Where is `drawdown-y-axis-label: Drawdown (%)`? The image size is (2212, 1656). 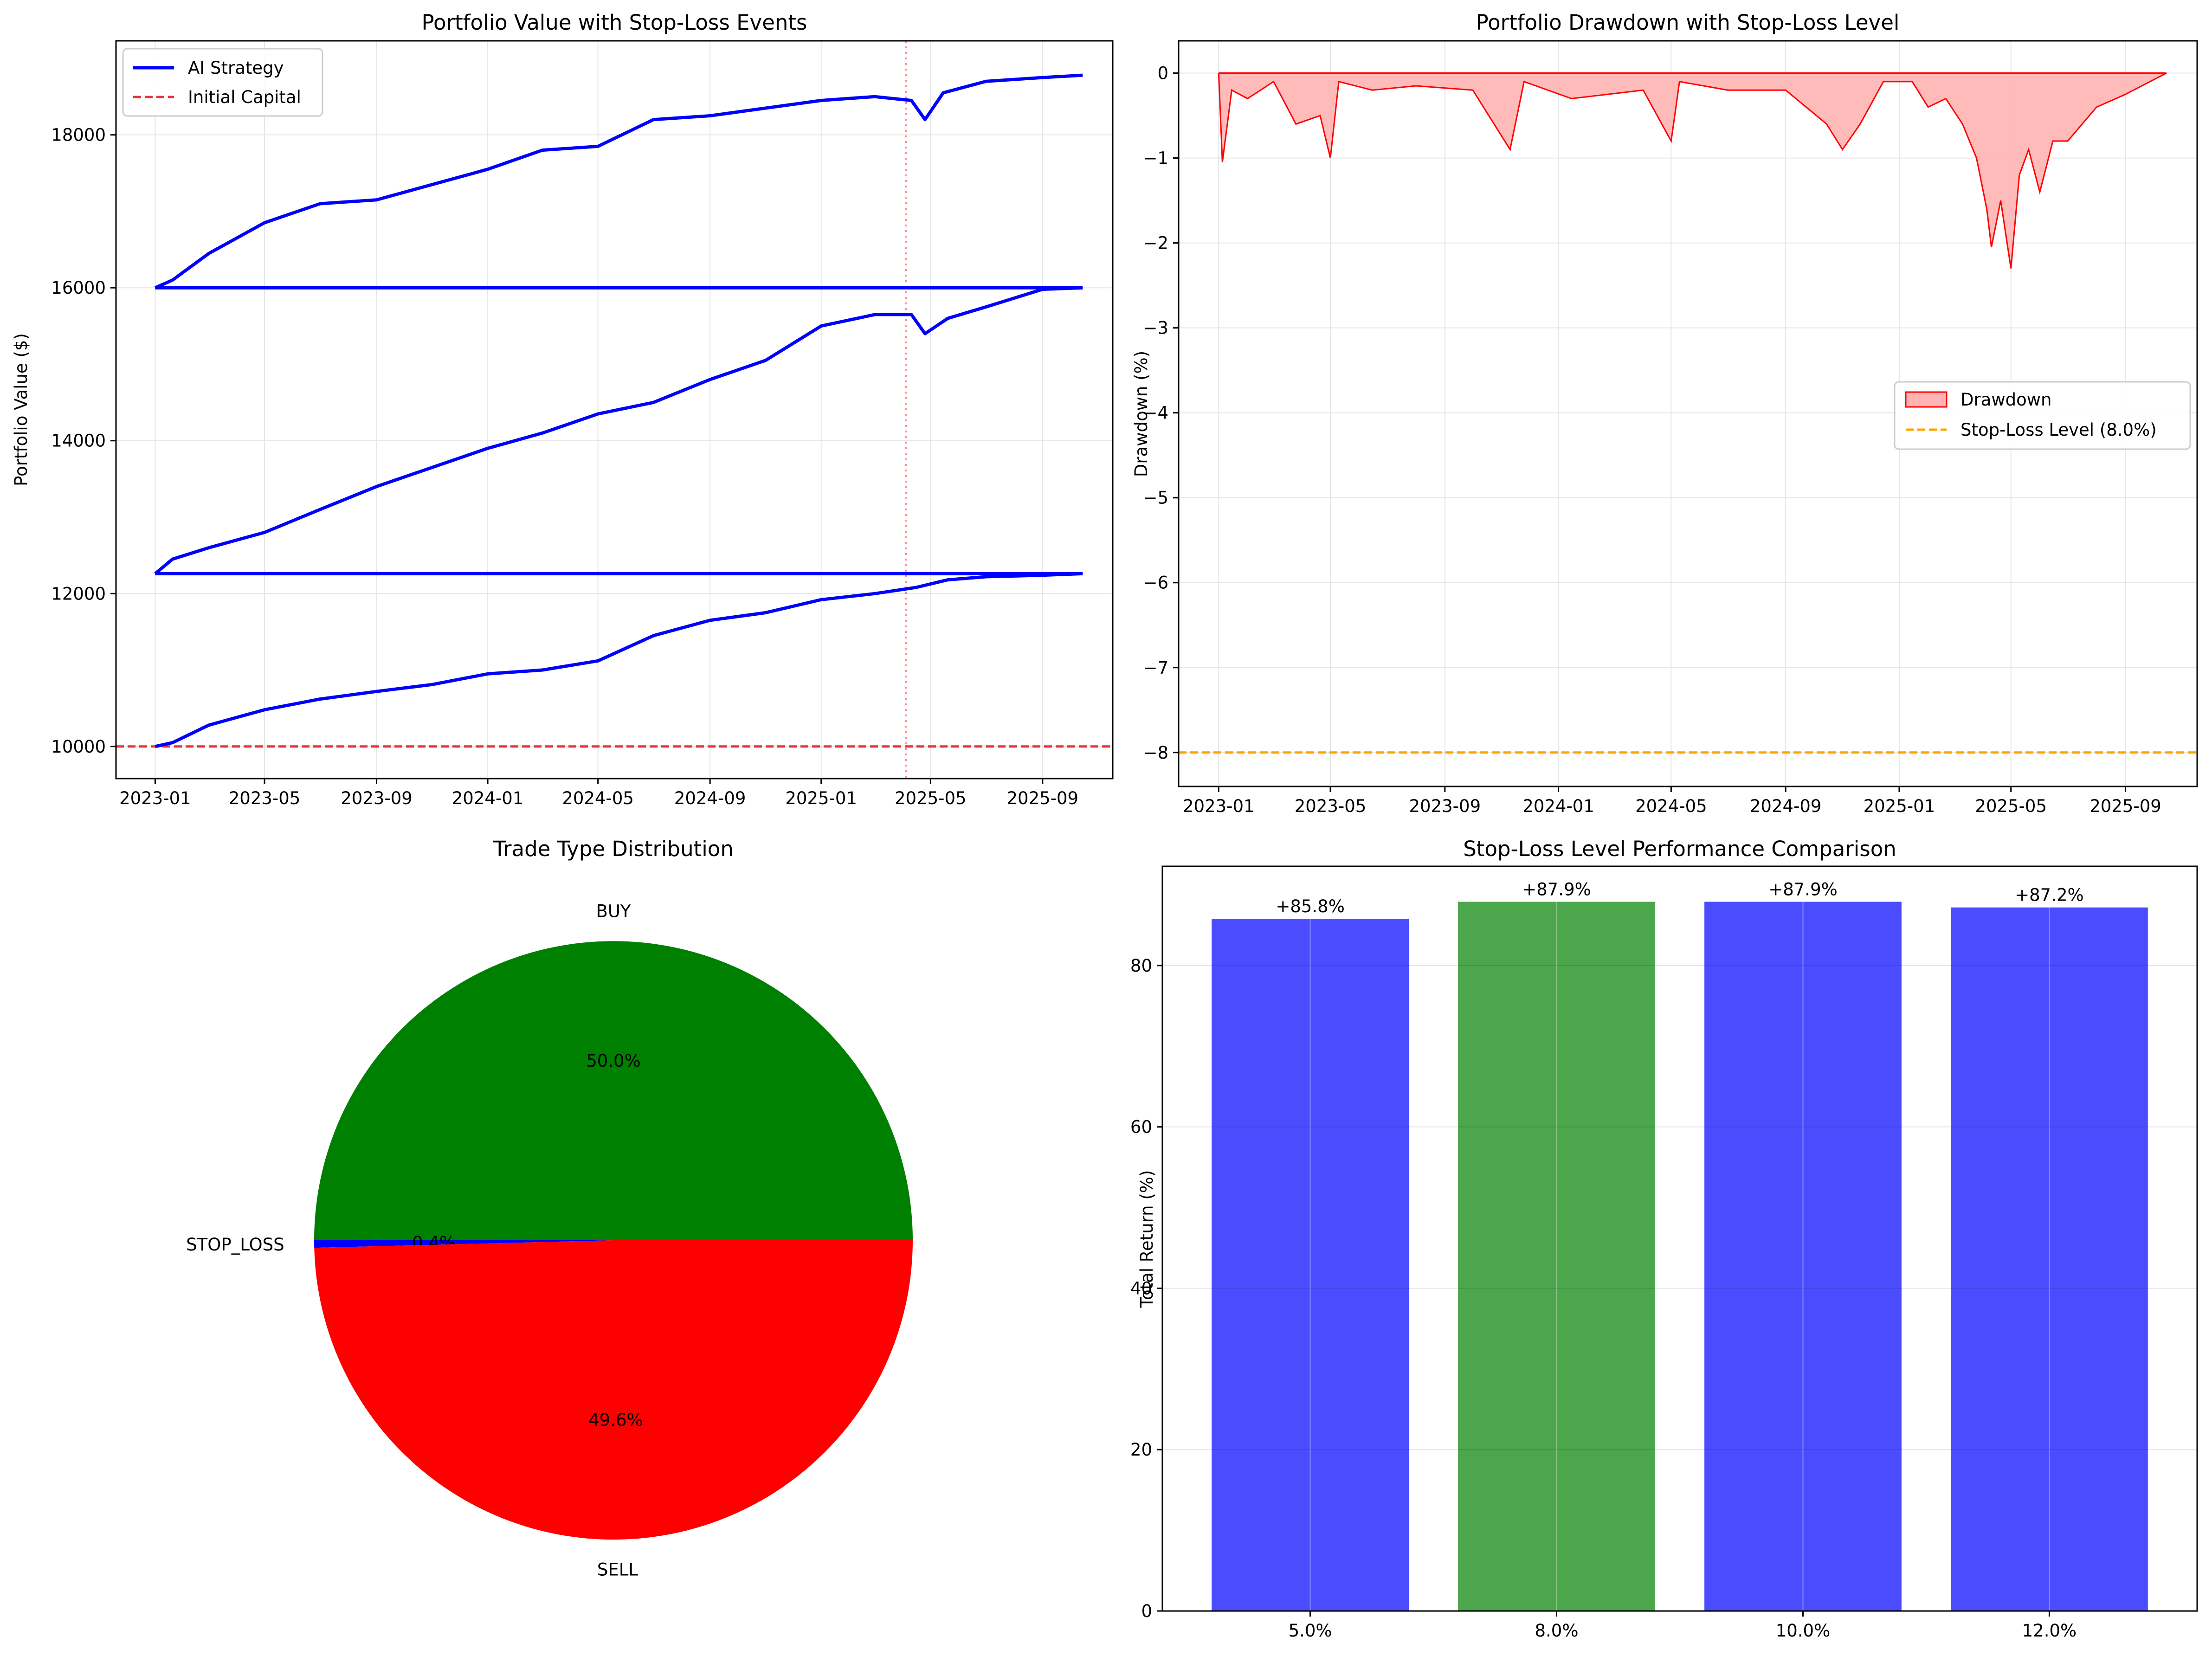
drawdown-y-axis-label: Drawdown (%) is located at coordinates (1141, 414).